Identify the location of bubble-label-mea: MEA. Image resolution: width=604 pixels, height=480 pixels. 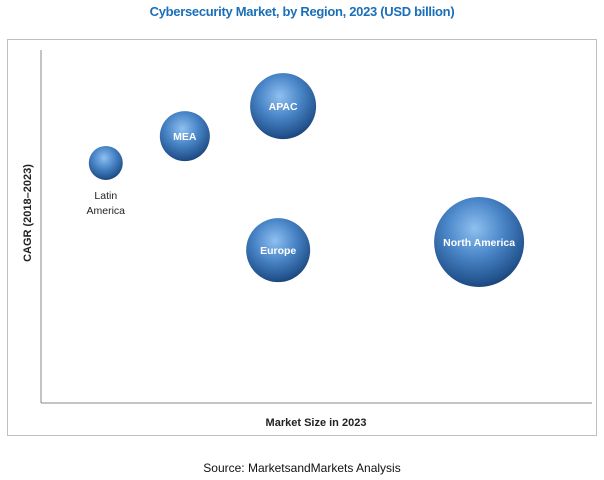
(185, 137).